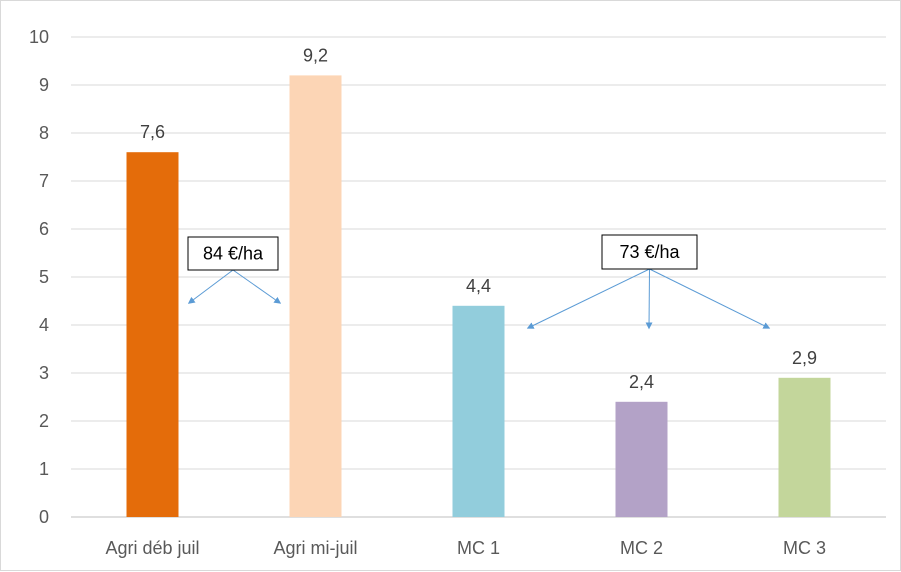  Describe the element at coordinates (641, 548) in the screenshot. I see `x-tick-label: MC 2` at that location.